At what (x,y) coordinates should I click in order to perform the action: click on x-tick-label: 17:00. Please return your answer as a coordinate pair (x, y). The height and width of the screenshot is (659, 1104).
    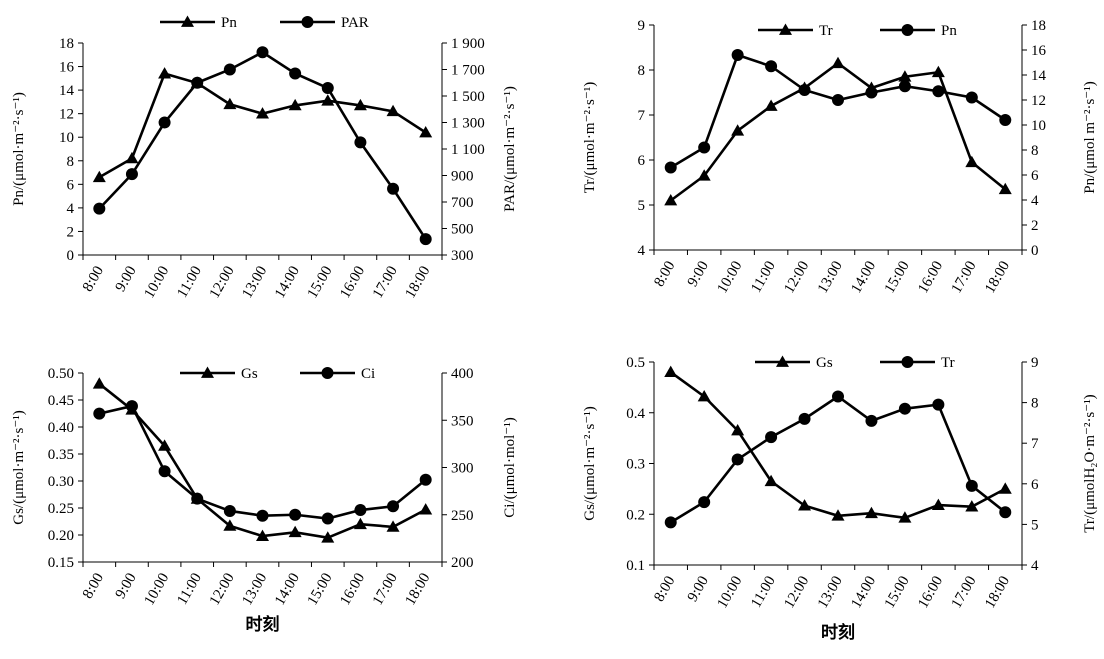
    Looking at the image, I should click on (964, 593).